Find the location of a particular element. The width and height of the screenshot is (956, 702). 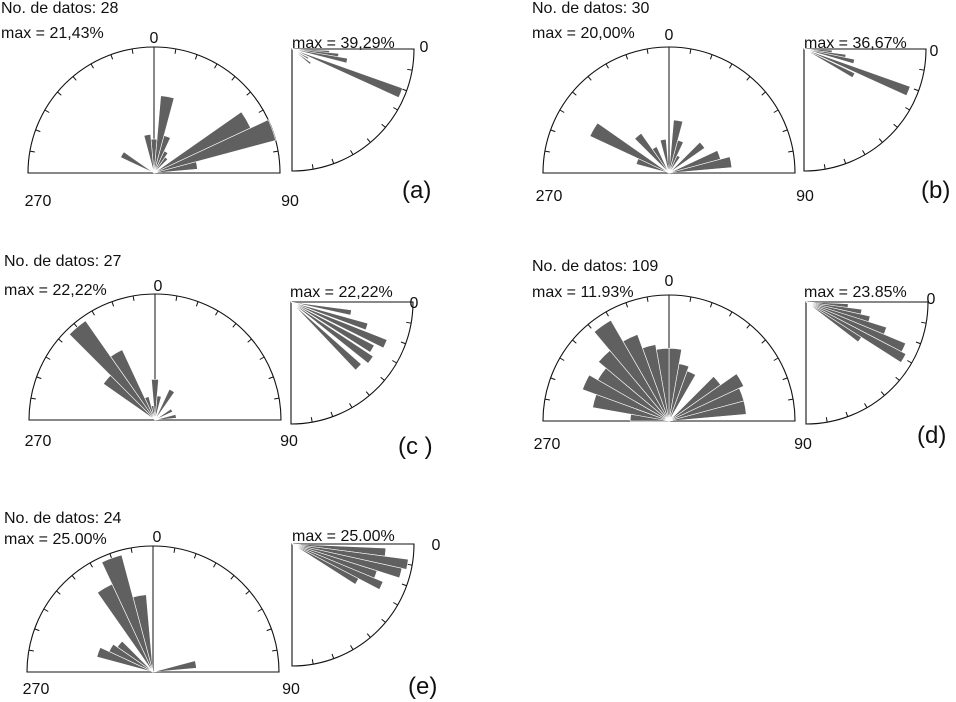

north-label: 0 is located at coordinates (157, 537).